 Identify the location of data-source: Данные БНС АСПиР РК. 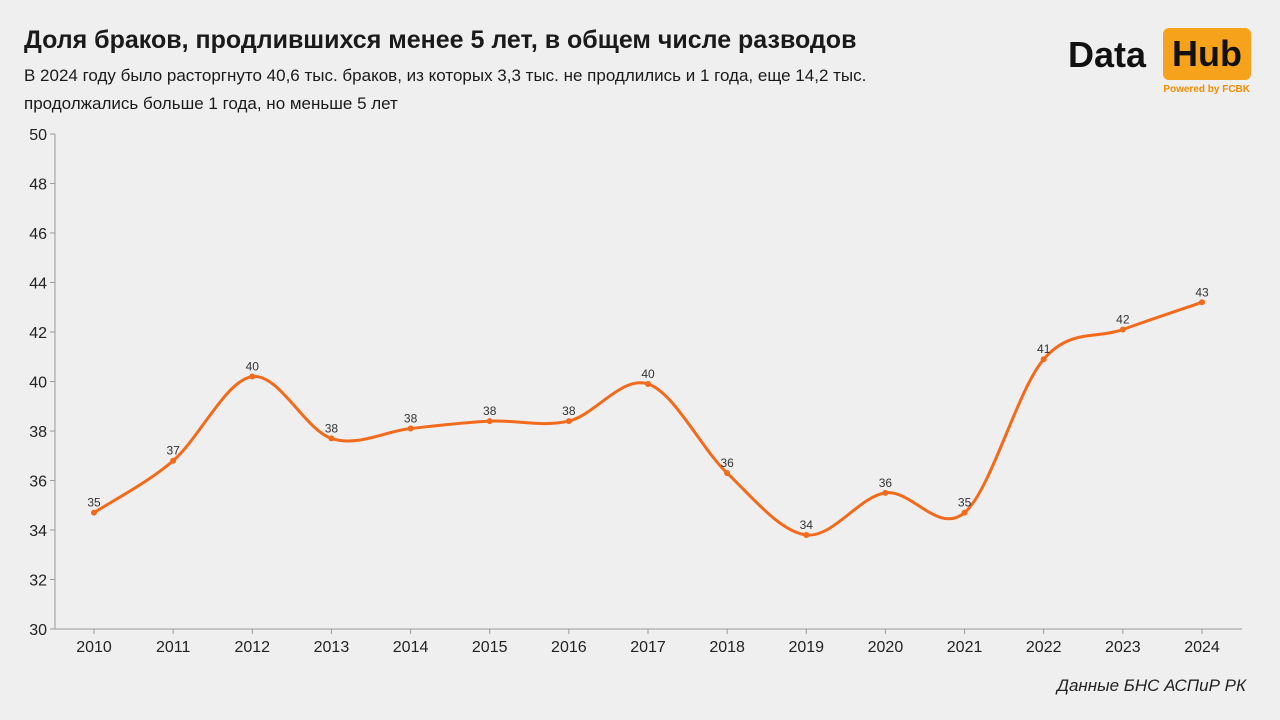
(1151, 685).